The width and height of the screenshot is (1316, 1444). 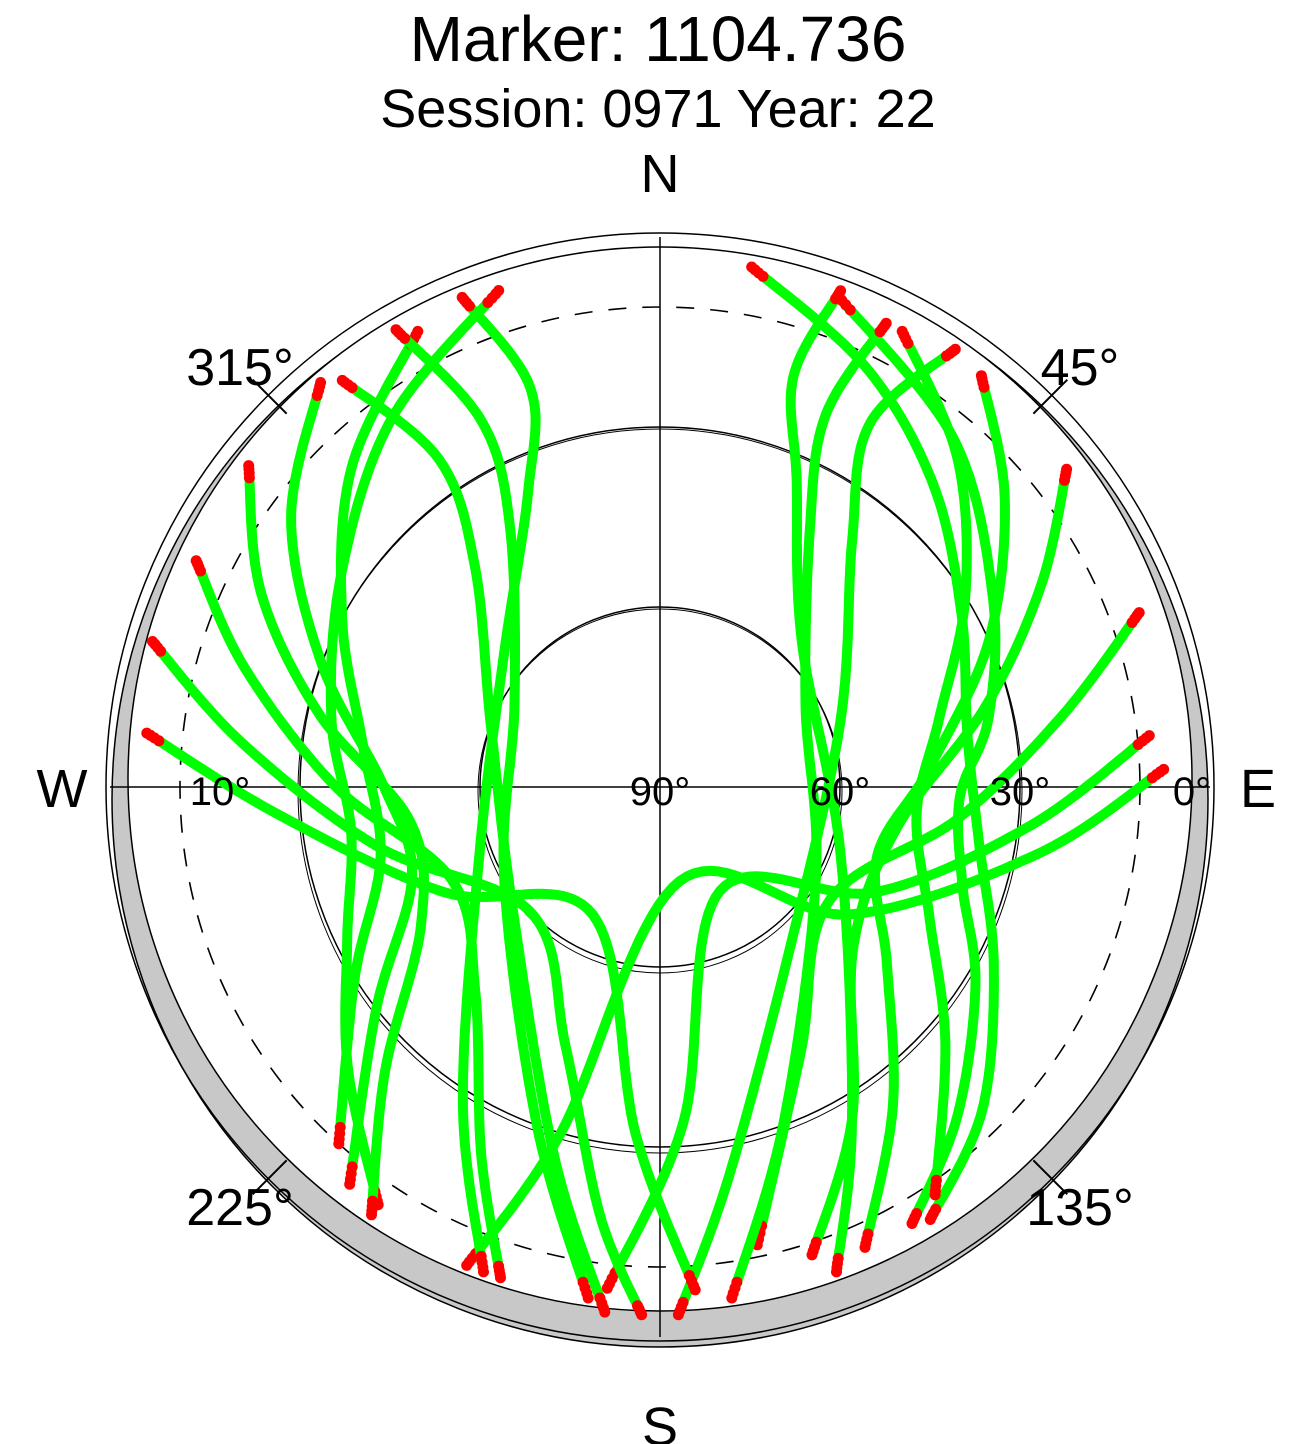 What do you see at coordinates (240, 368) in the screenshot?
I see `azimuth-label-315: 315°` at bounding box center [240, 368].